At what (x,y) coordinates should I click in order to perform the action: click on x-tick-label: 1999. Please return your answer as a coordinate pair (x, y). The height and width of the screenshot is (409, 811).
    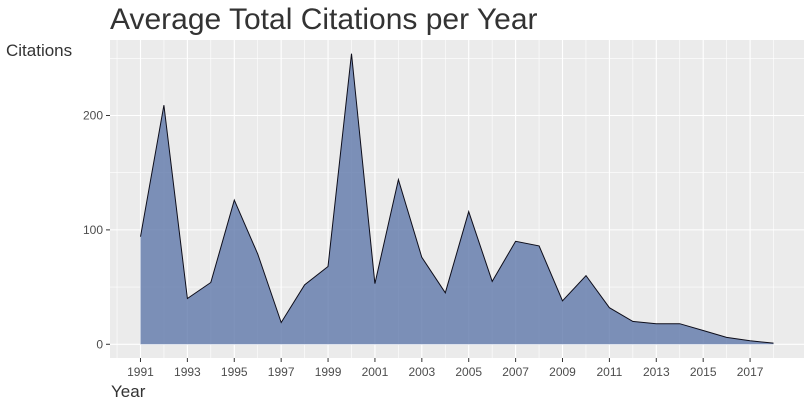
    Looking at the image, I should click on (328, 372).